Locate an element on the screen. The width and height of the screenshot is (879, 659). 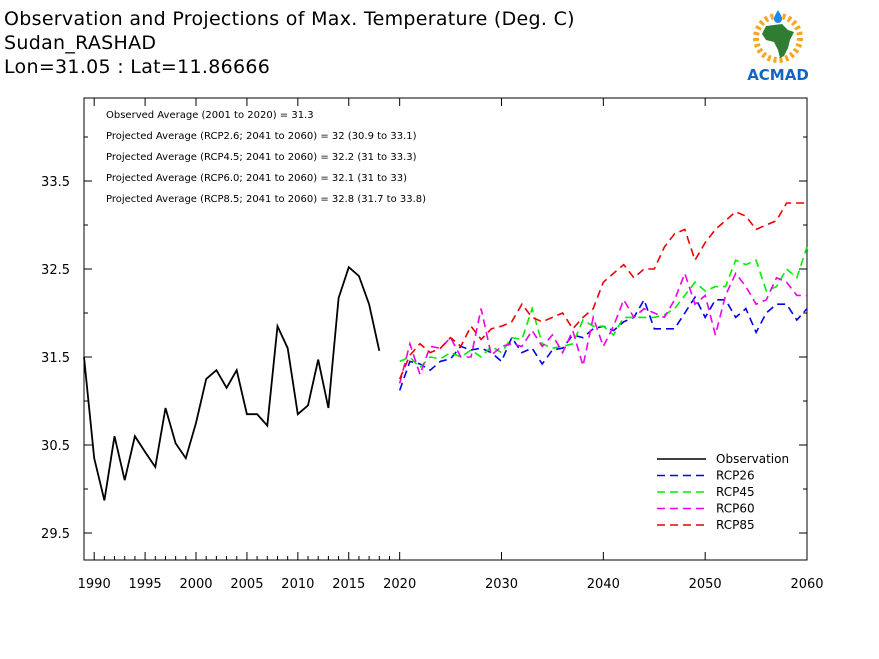
annotation-line: Observed Average (2001 to 2020) = 31.3 is located at coordinates (210, 115).